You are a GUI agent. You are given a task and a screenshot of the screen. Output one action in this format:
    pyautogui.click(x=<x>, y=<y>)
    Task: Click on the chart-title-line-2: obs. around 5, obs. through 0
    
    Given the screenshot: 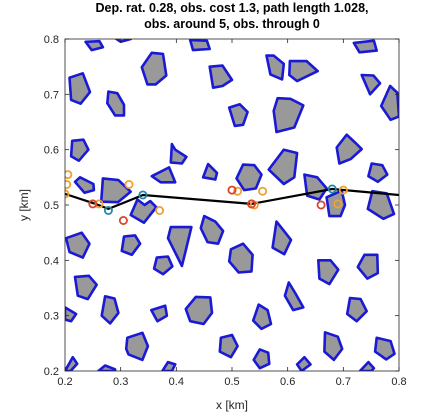 What is the action you would take?
    pyautogui.click(x=232, y=24)
    